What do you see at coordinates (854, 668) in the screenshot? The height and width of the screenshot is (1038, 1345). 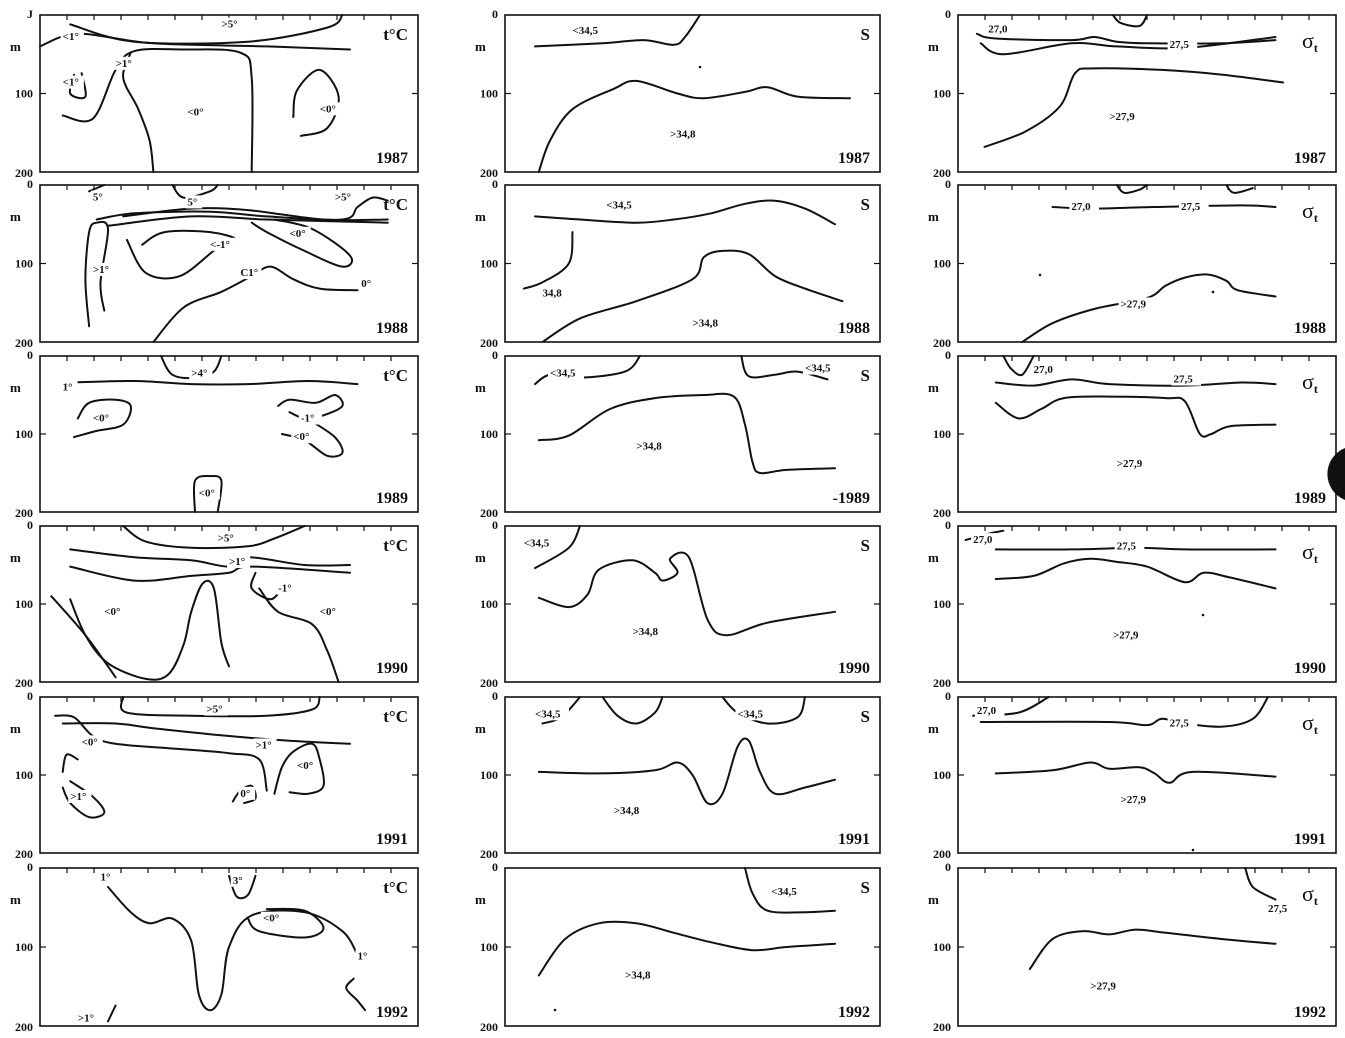 I see `panel-year-label: 1990` at bounding box center [854, 668].